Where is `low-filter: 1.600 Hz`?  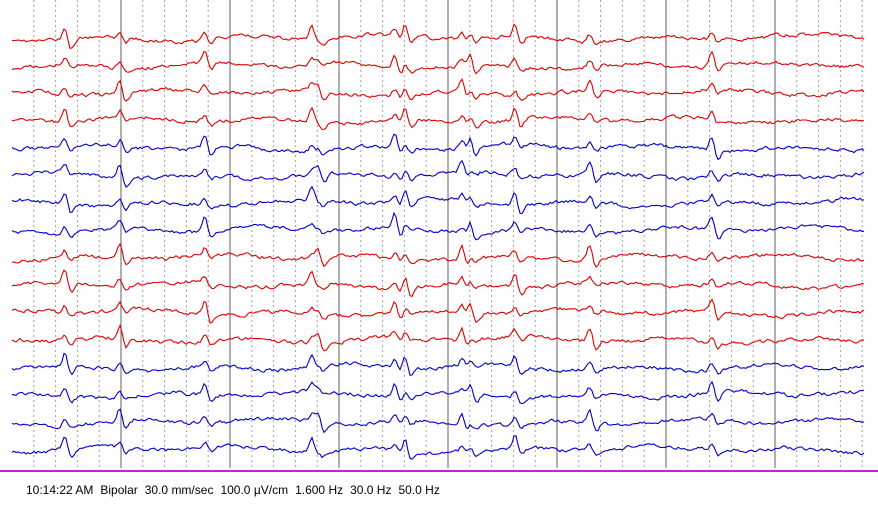
low-filter: 1.600 Hz is located at coordinates (319, 490).